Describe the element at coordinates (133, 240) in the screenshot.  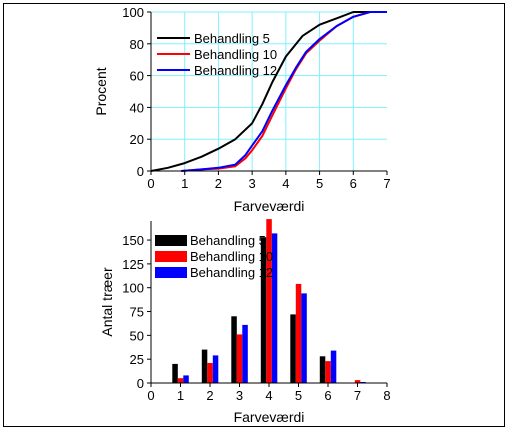
I see `y-tick-label: 150` at that location.